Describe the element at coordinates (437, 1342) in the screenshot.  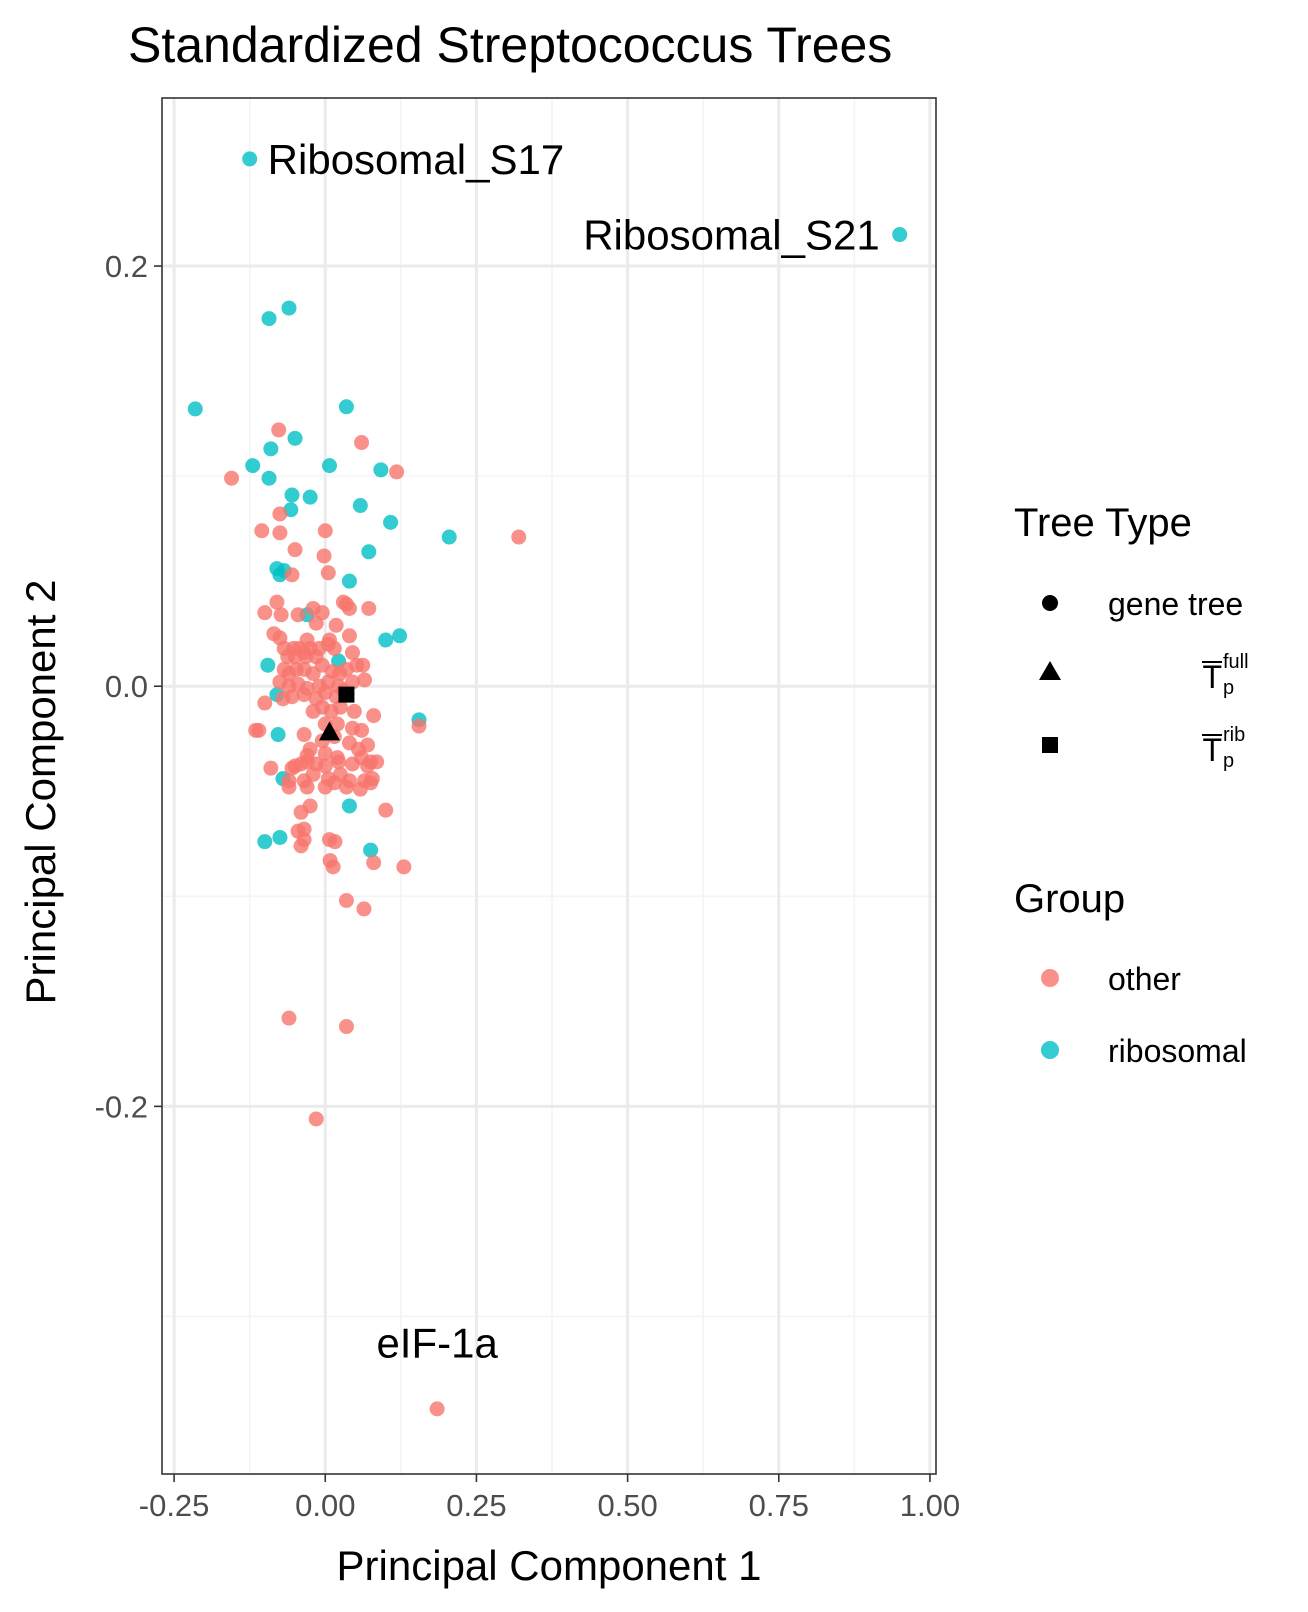
I see `point-annotation: eIF-1a` at that location.